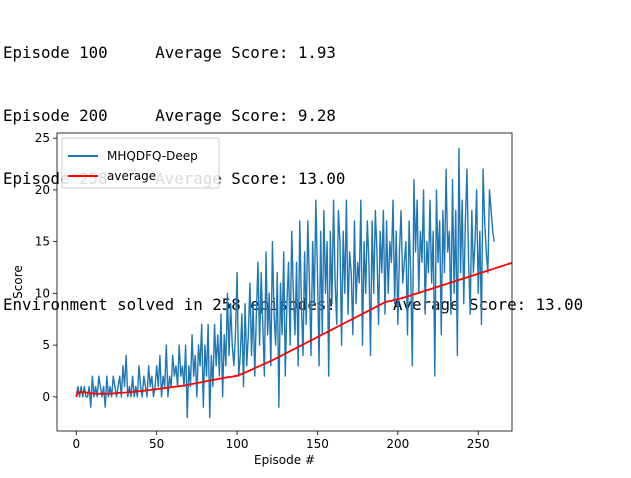 This screenshot has height=478, width=631. I want to click on legend-box, so click(140, 163).